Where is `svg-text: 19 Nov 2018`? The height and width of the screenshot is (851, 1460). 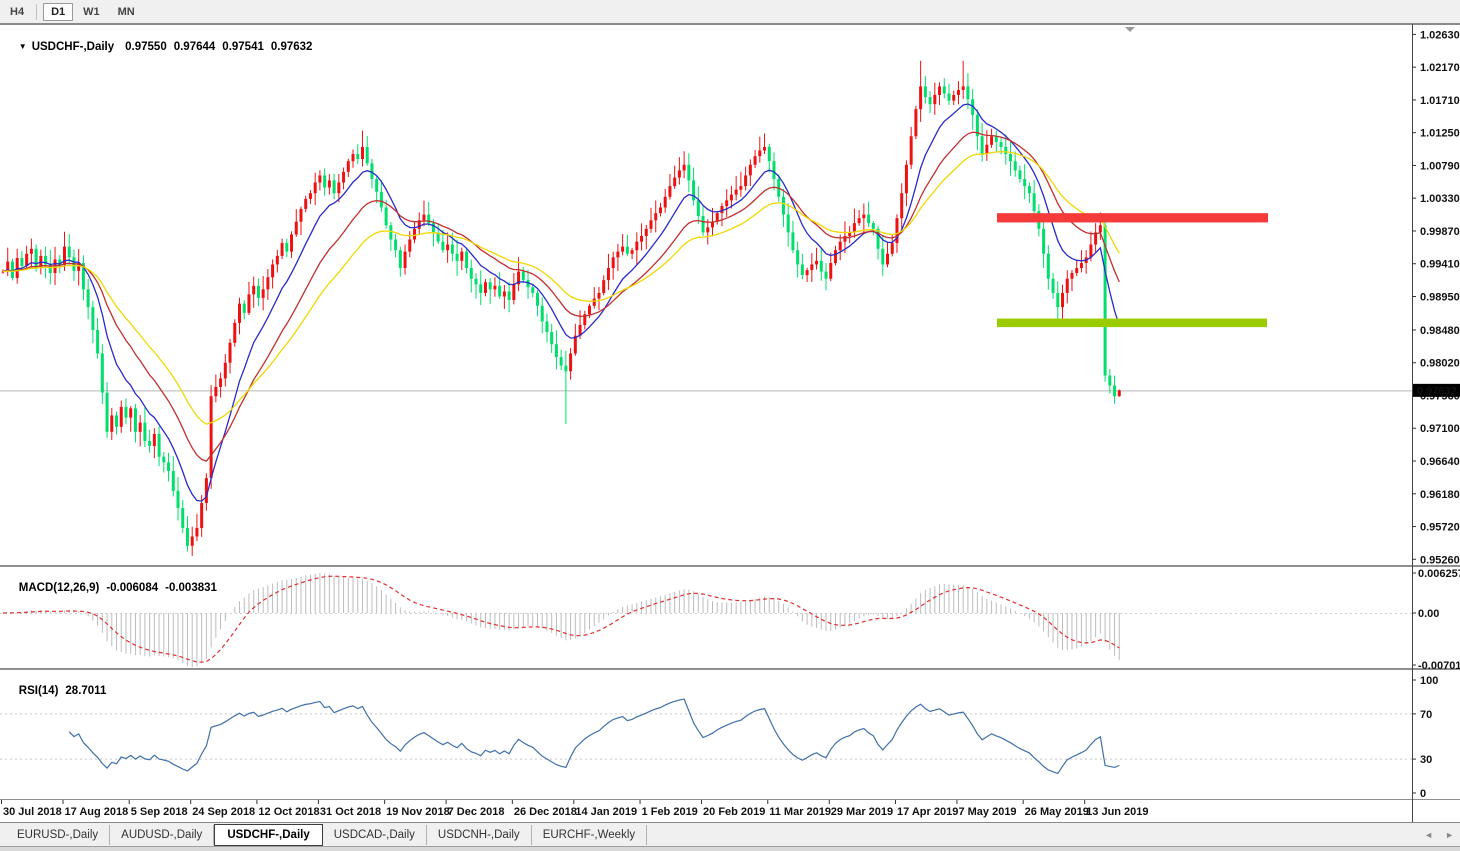
svg-text: 19 Nov 2018 is located at coordinates (418, 812).